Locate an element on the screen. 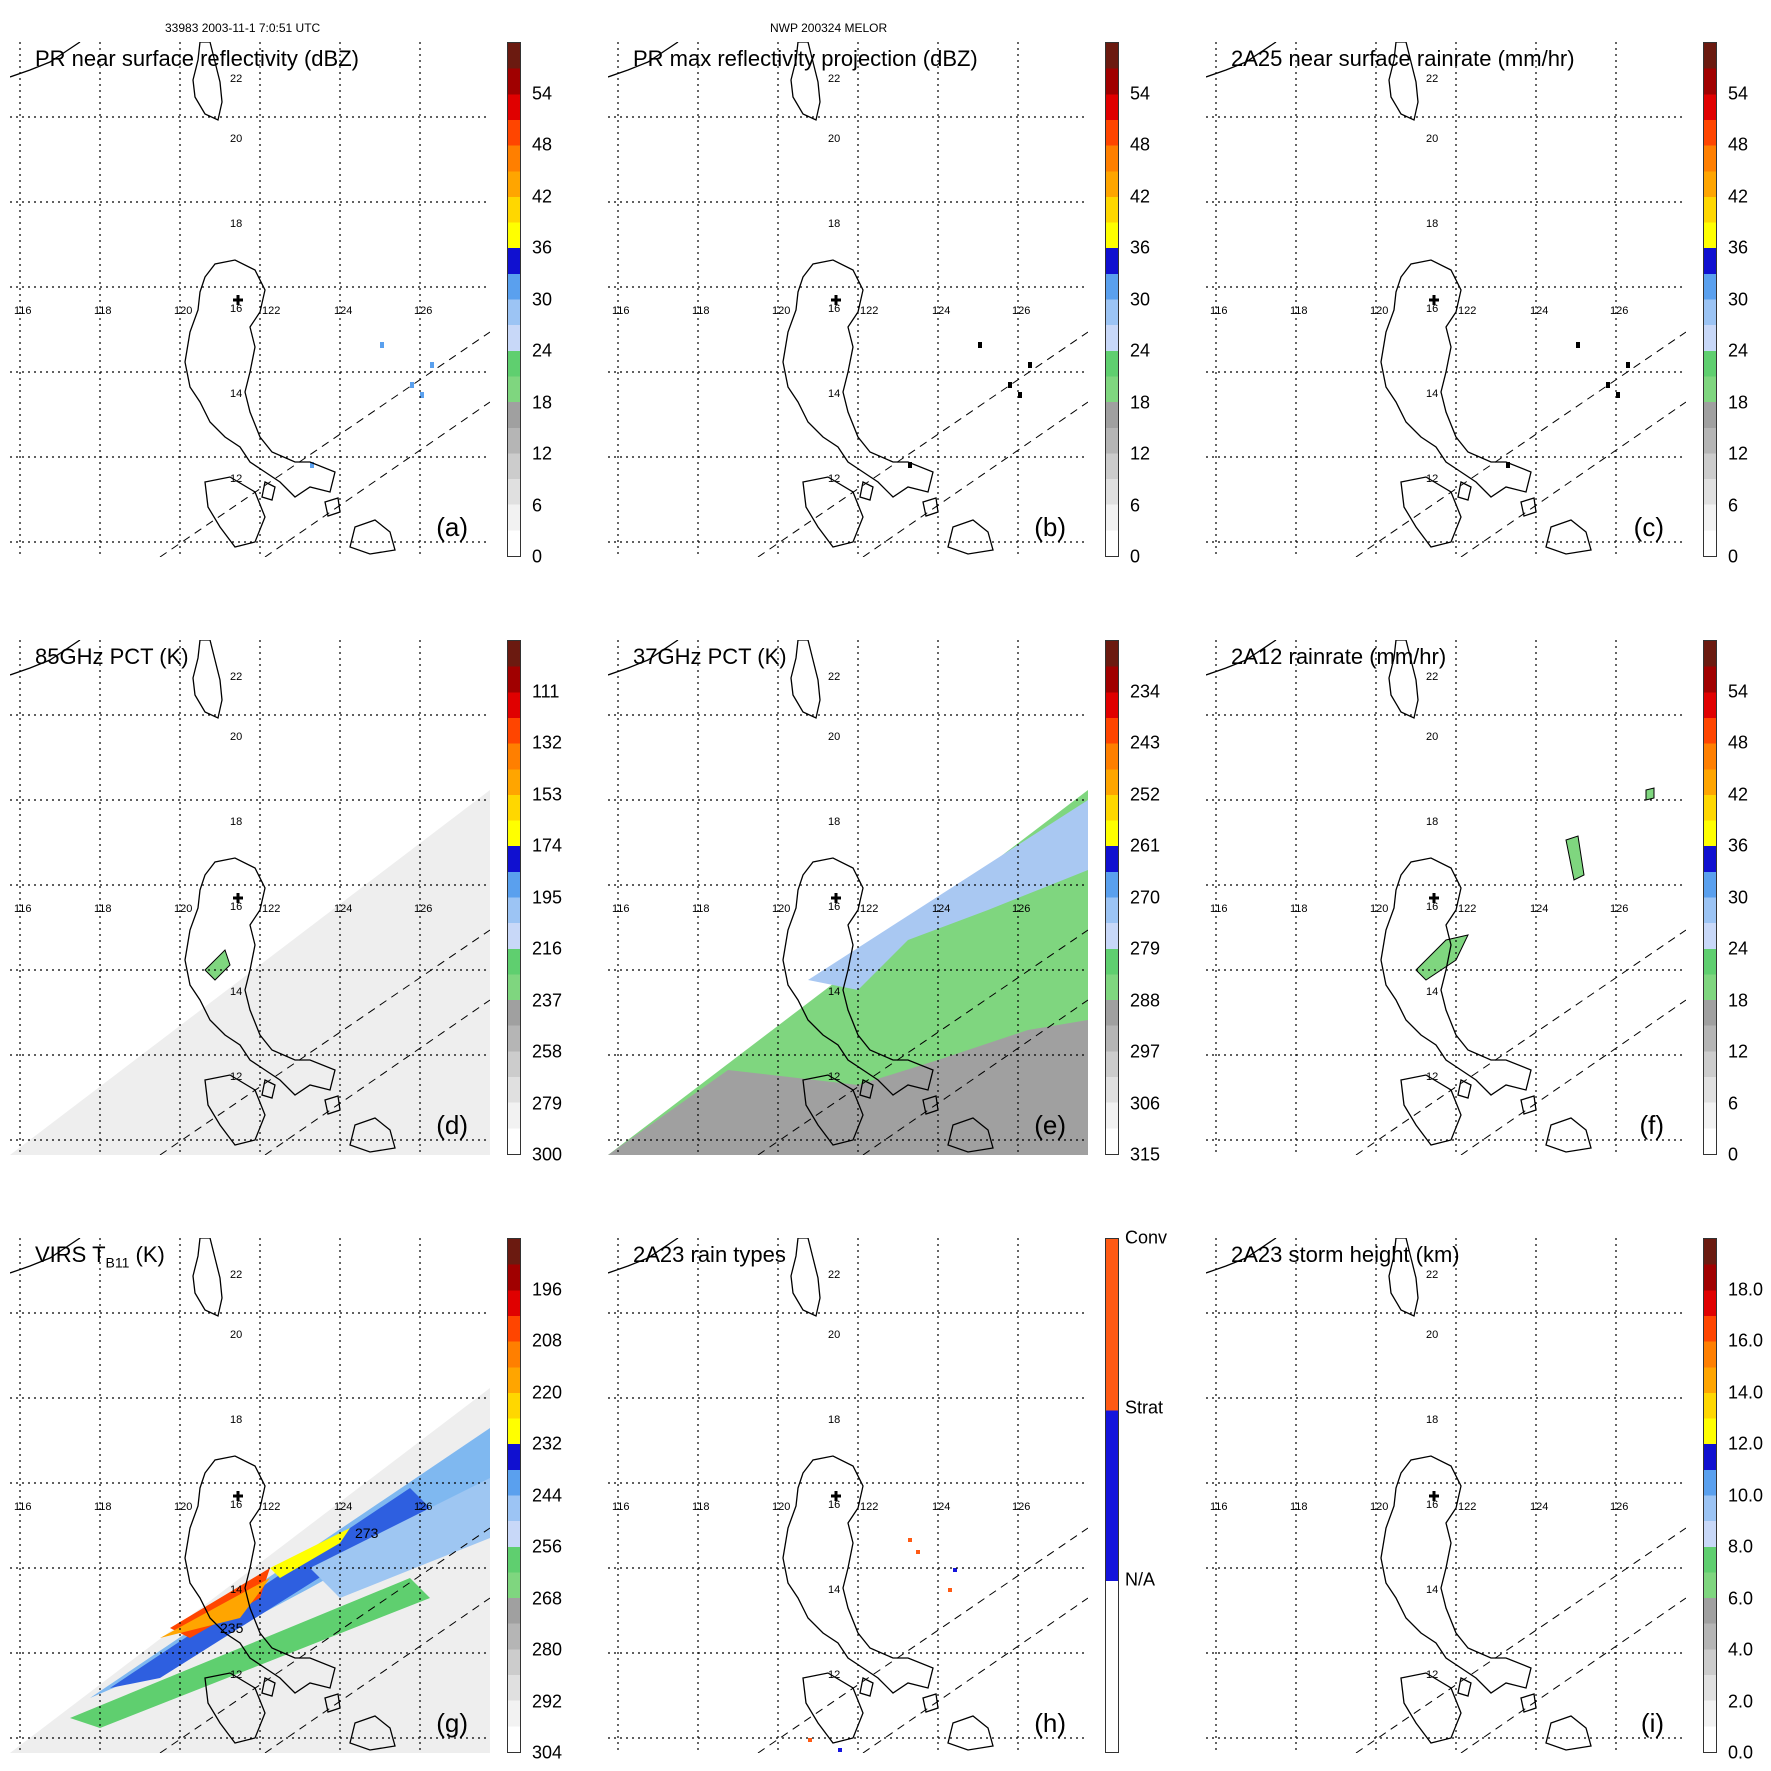 The height and width of the screenshot is (1771, 1771). contour-label: 273 is located at coordinates (367, 1533).